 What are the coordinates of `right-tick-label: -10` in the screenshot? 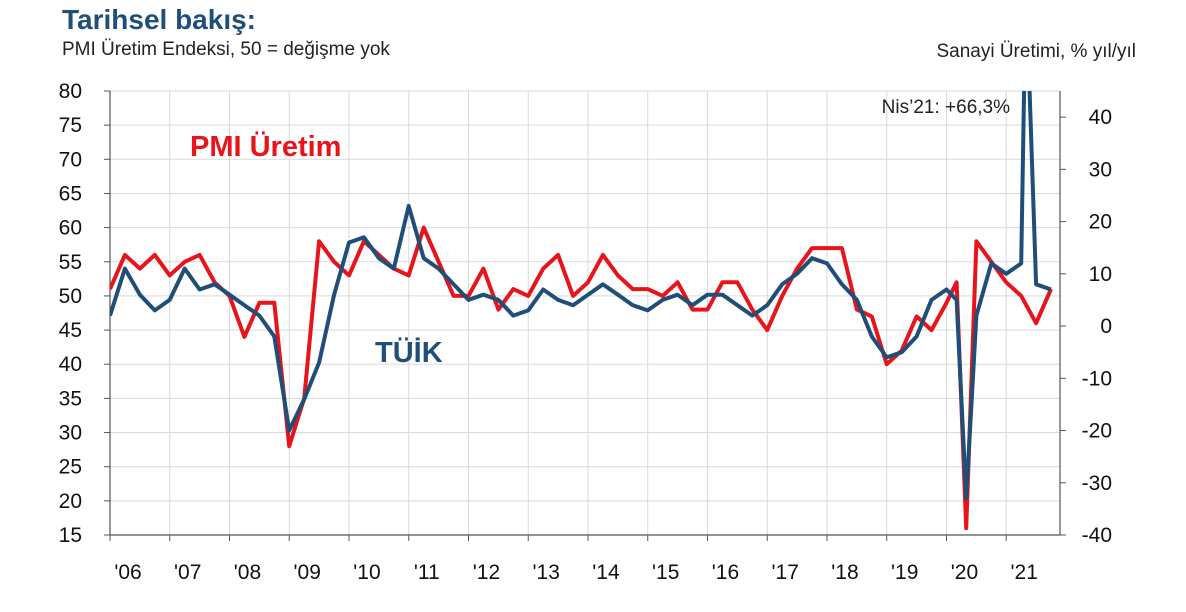 It's located at (1097, 378).